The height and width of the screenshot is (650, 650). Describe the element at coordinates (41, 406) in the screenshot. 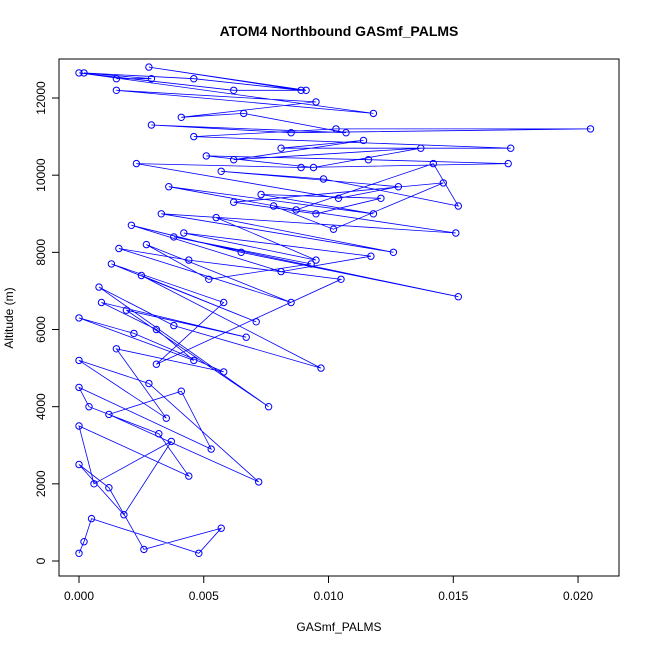

I see `y-tick-label: 4000` at that location.